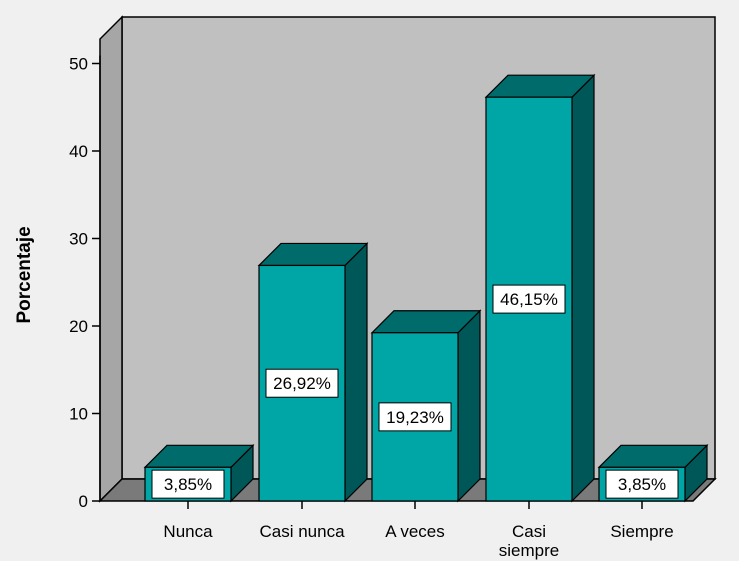  I want to click on y-tick-label: 20, so click(78, 326).